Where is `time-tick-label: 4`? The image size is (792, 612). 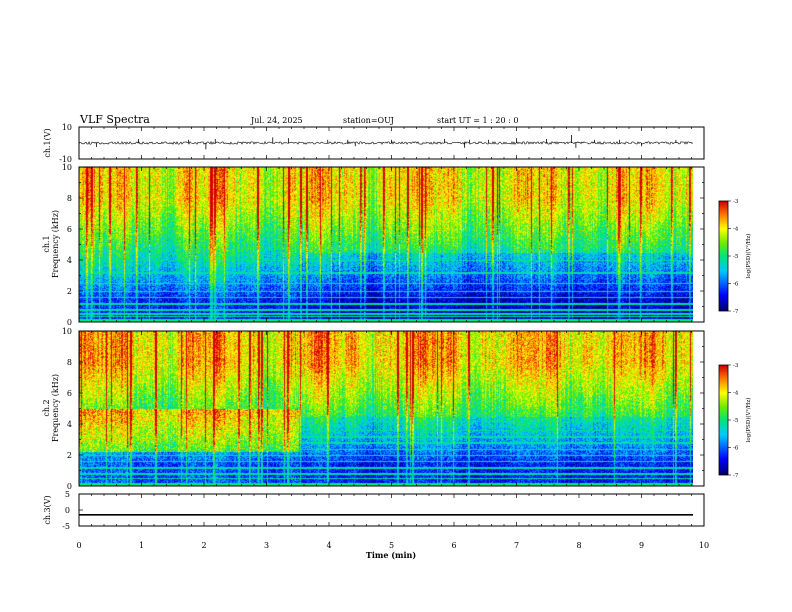 time-tick-label: 4 is located at coordinates (328, 545).